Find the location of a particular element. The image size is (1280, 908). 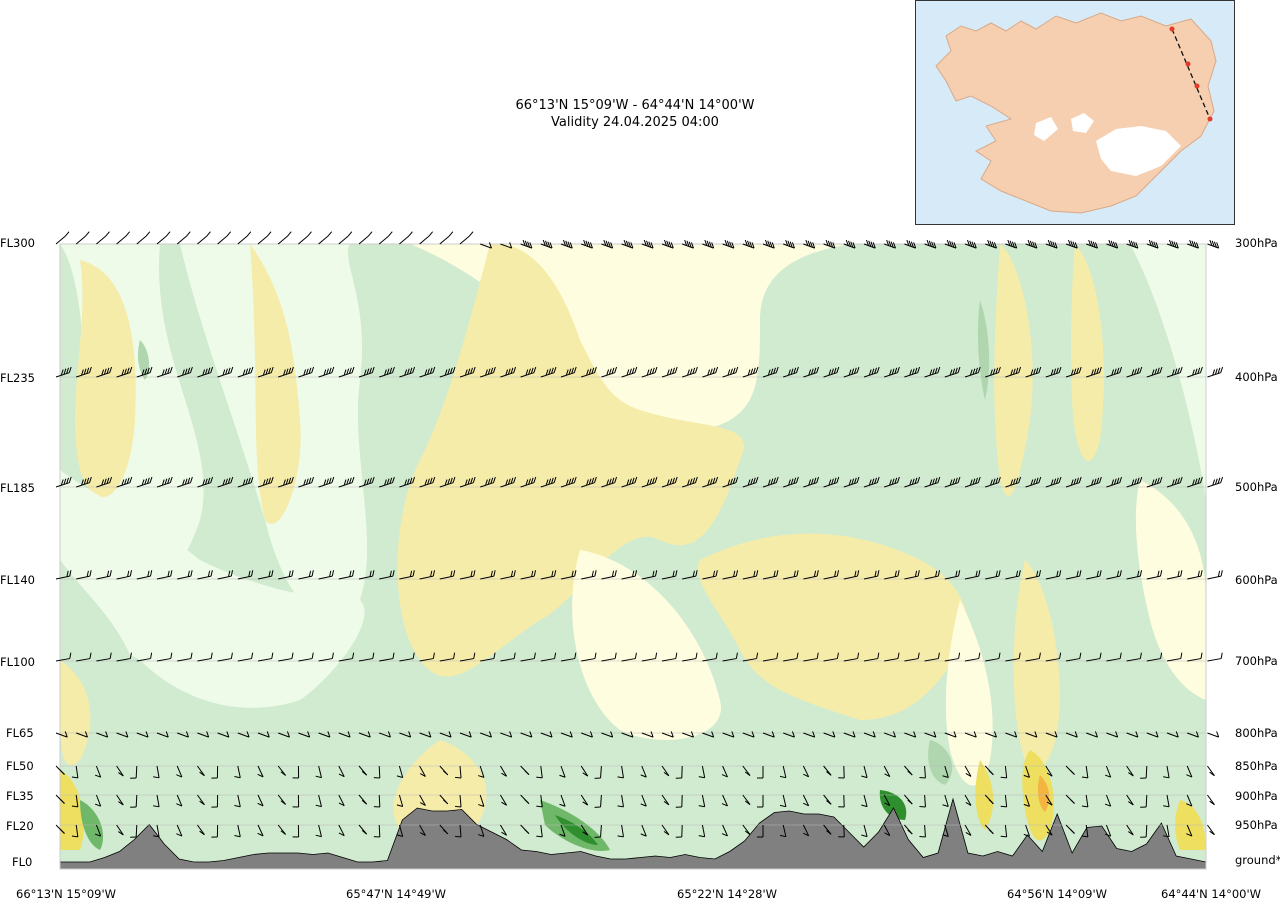

tick-300hPa: 300hPa is located at coordinates (1256, 243).